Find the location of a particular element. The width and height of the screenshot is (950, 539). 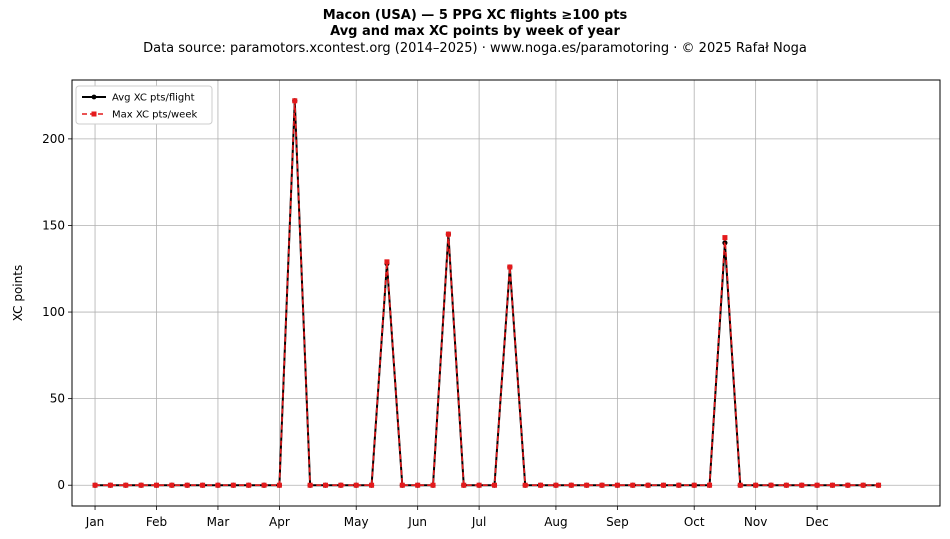

x-tick-label: Jul is located at coordinates (478, 522).